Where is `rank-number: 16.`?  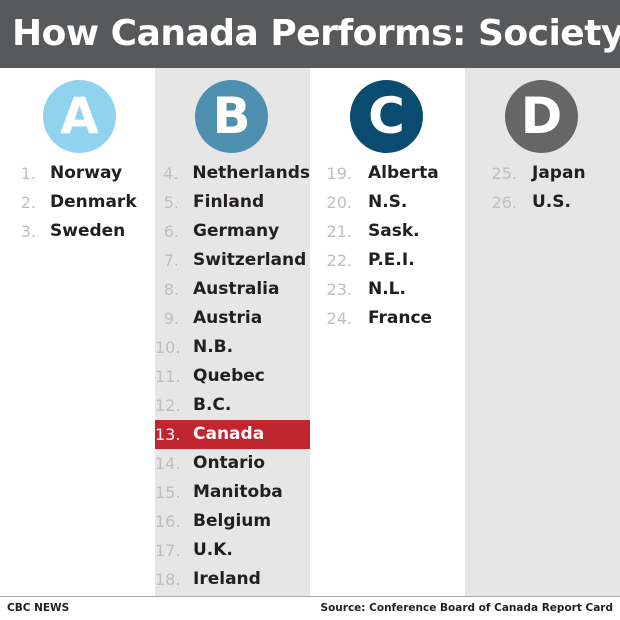
rank-number: 16. is located at coordinates (168, 521).